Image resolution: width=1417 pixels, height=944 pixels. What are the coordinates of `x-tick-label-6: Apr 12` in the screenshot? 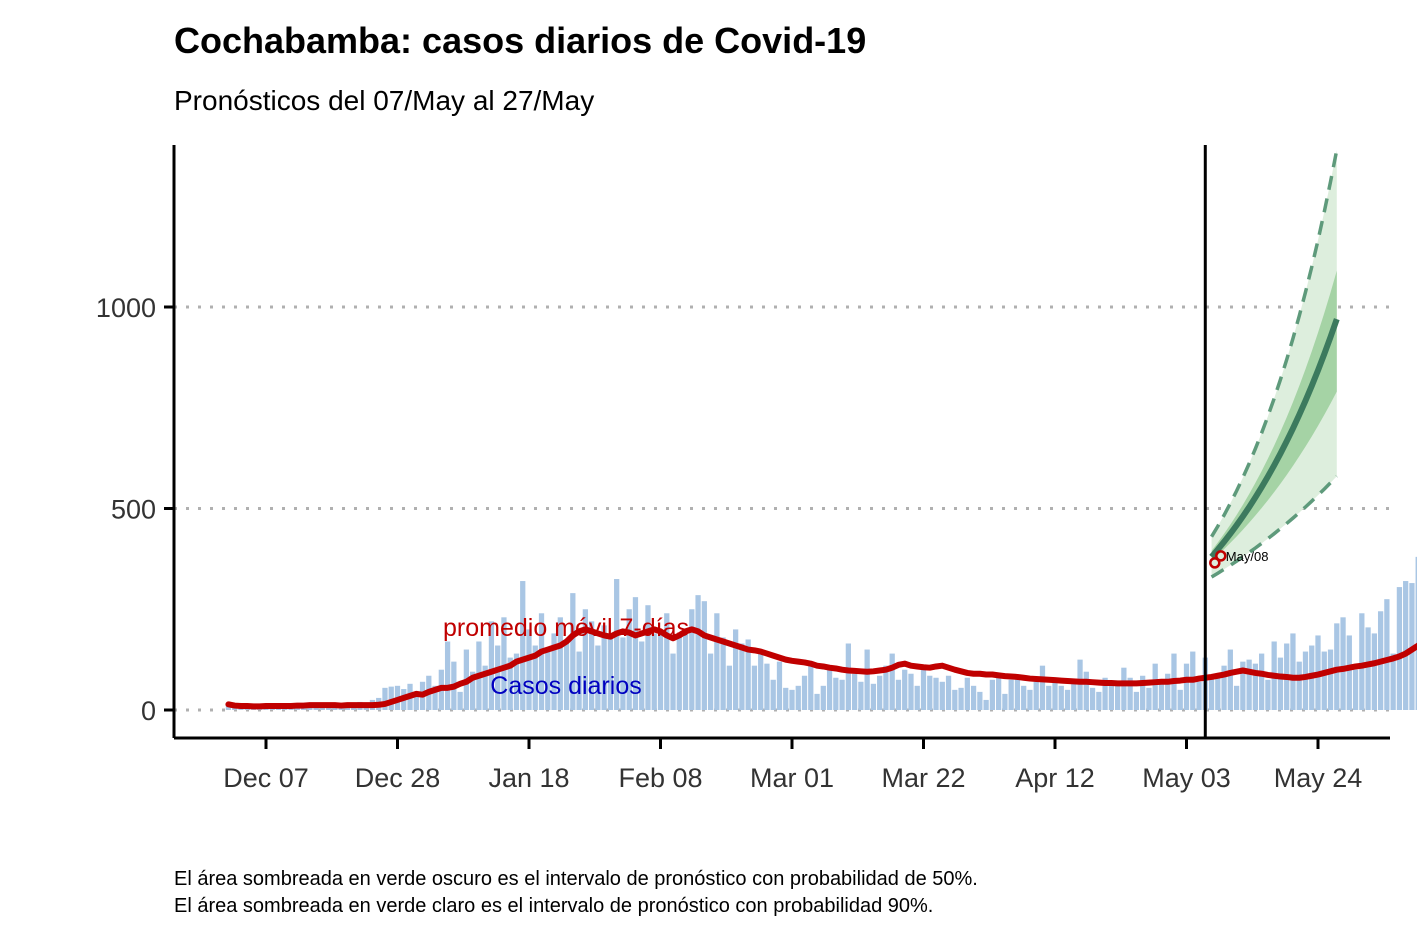 It's located at (1055, 778).